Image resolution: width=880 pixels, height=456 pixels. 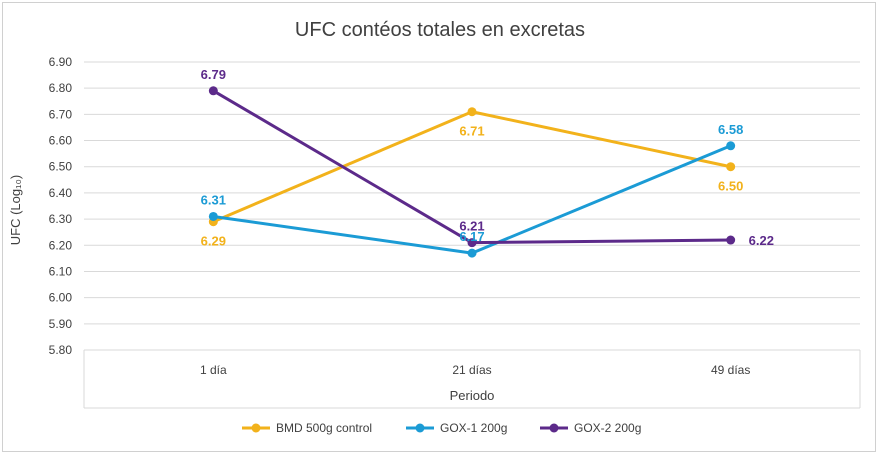 I want to click on data-label: 6.22, so click(x=761, y=240).